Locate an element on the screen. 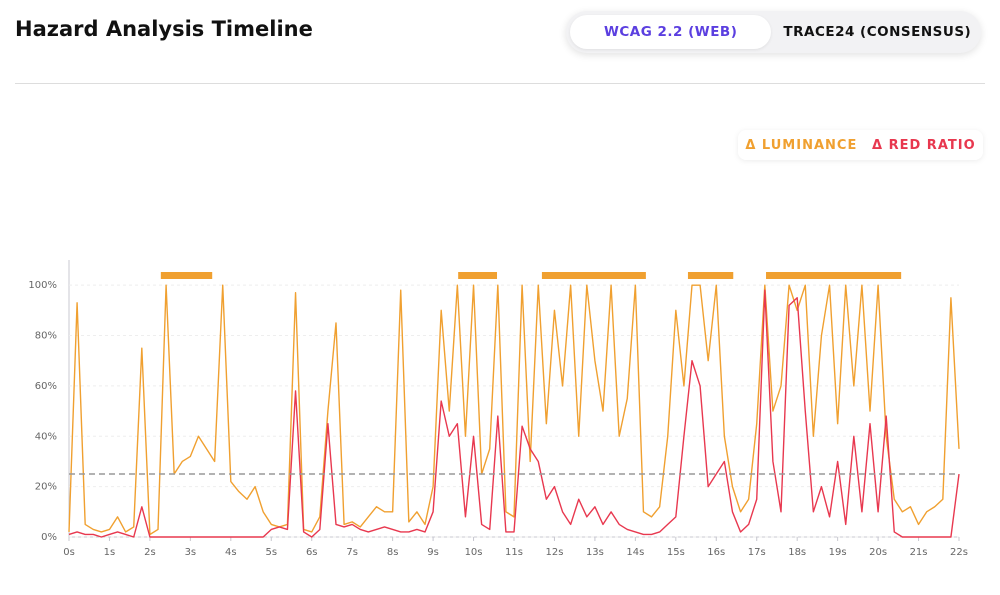  y-tick-label: 0% is located at coordinates (49, 537).